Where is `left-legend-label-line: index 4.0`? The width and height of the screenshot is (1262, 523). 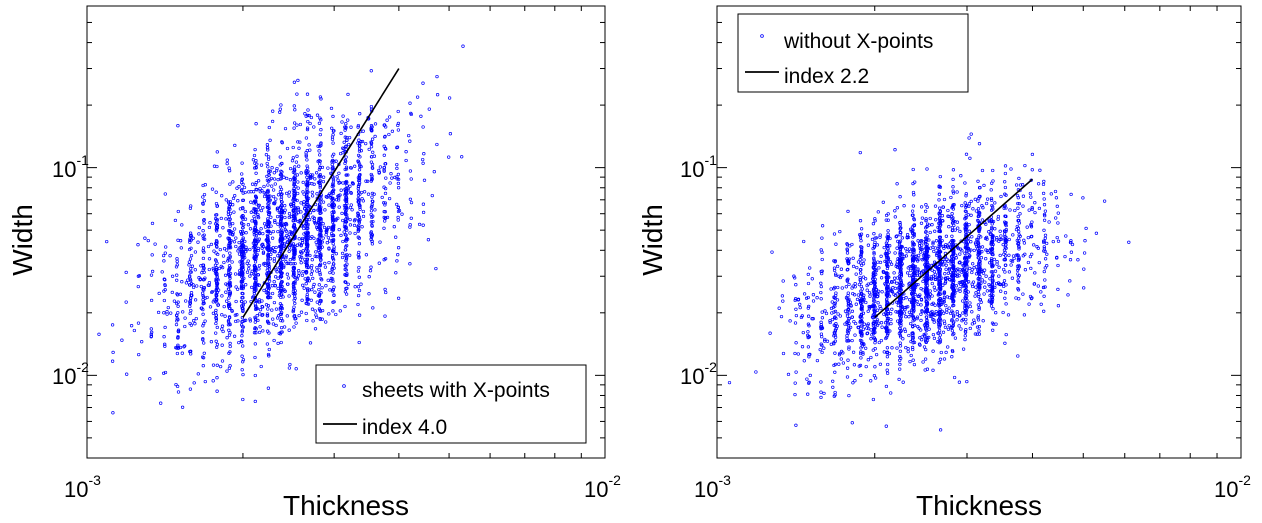
left-legend-label-line: index 4.0 is located at coordinates (404, 427).